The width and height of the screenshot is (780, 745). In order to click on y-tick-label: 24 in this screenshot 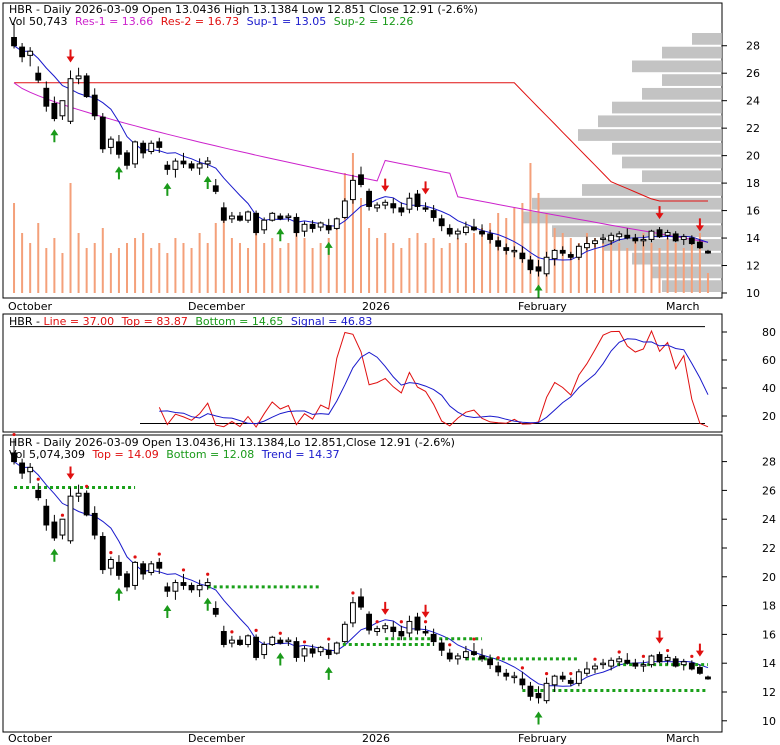, I will do `click(753, 101)`.